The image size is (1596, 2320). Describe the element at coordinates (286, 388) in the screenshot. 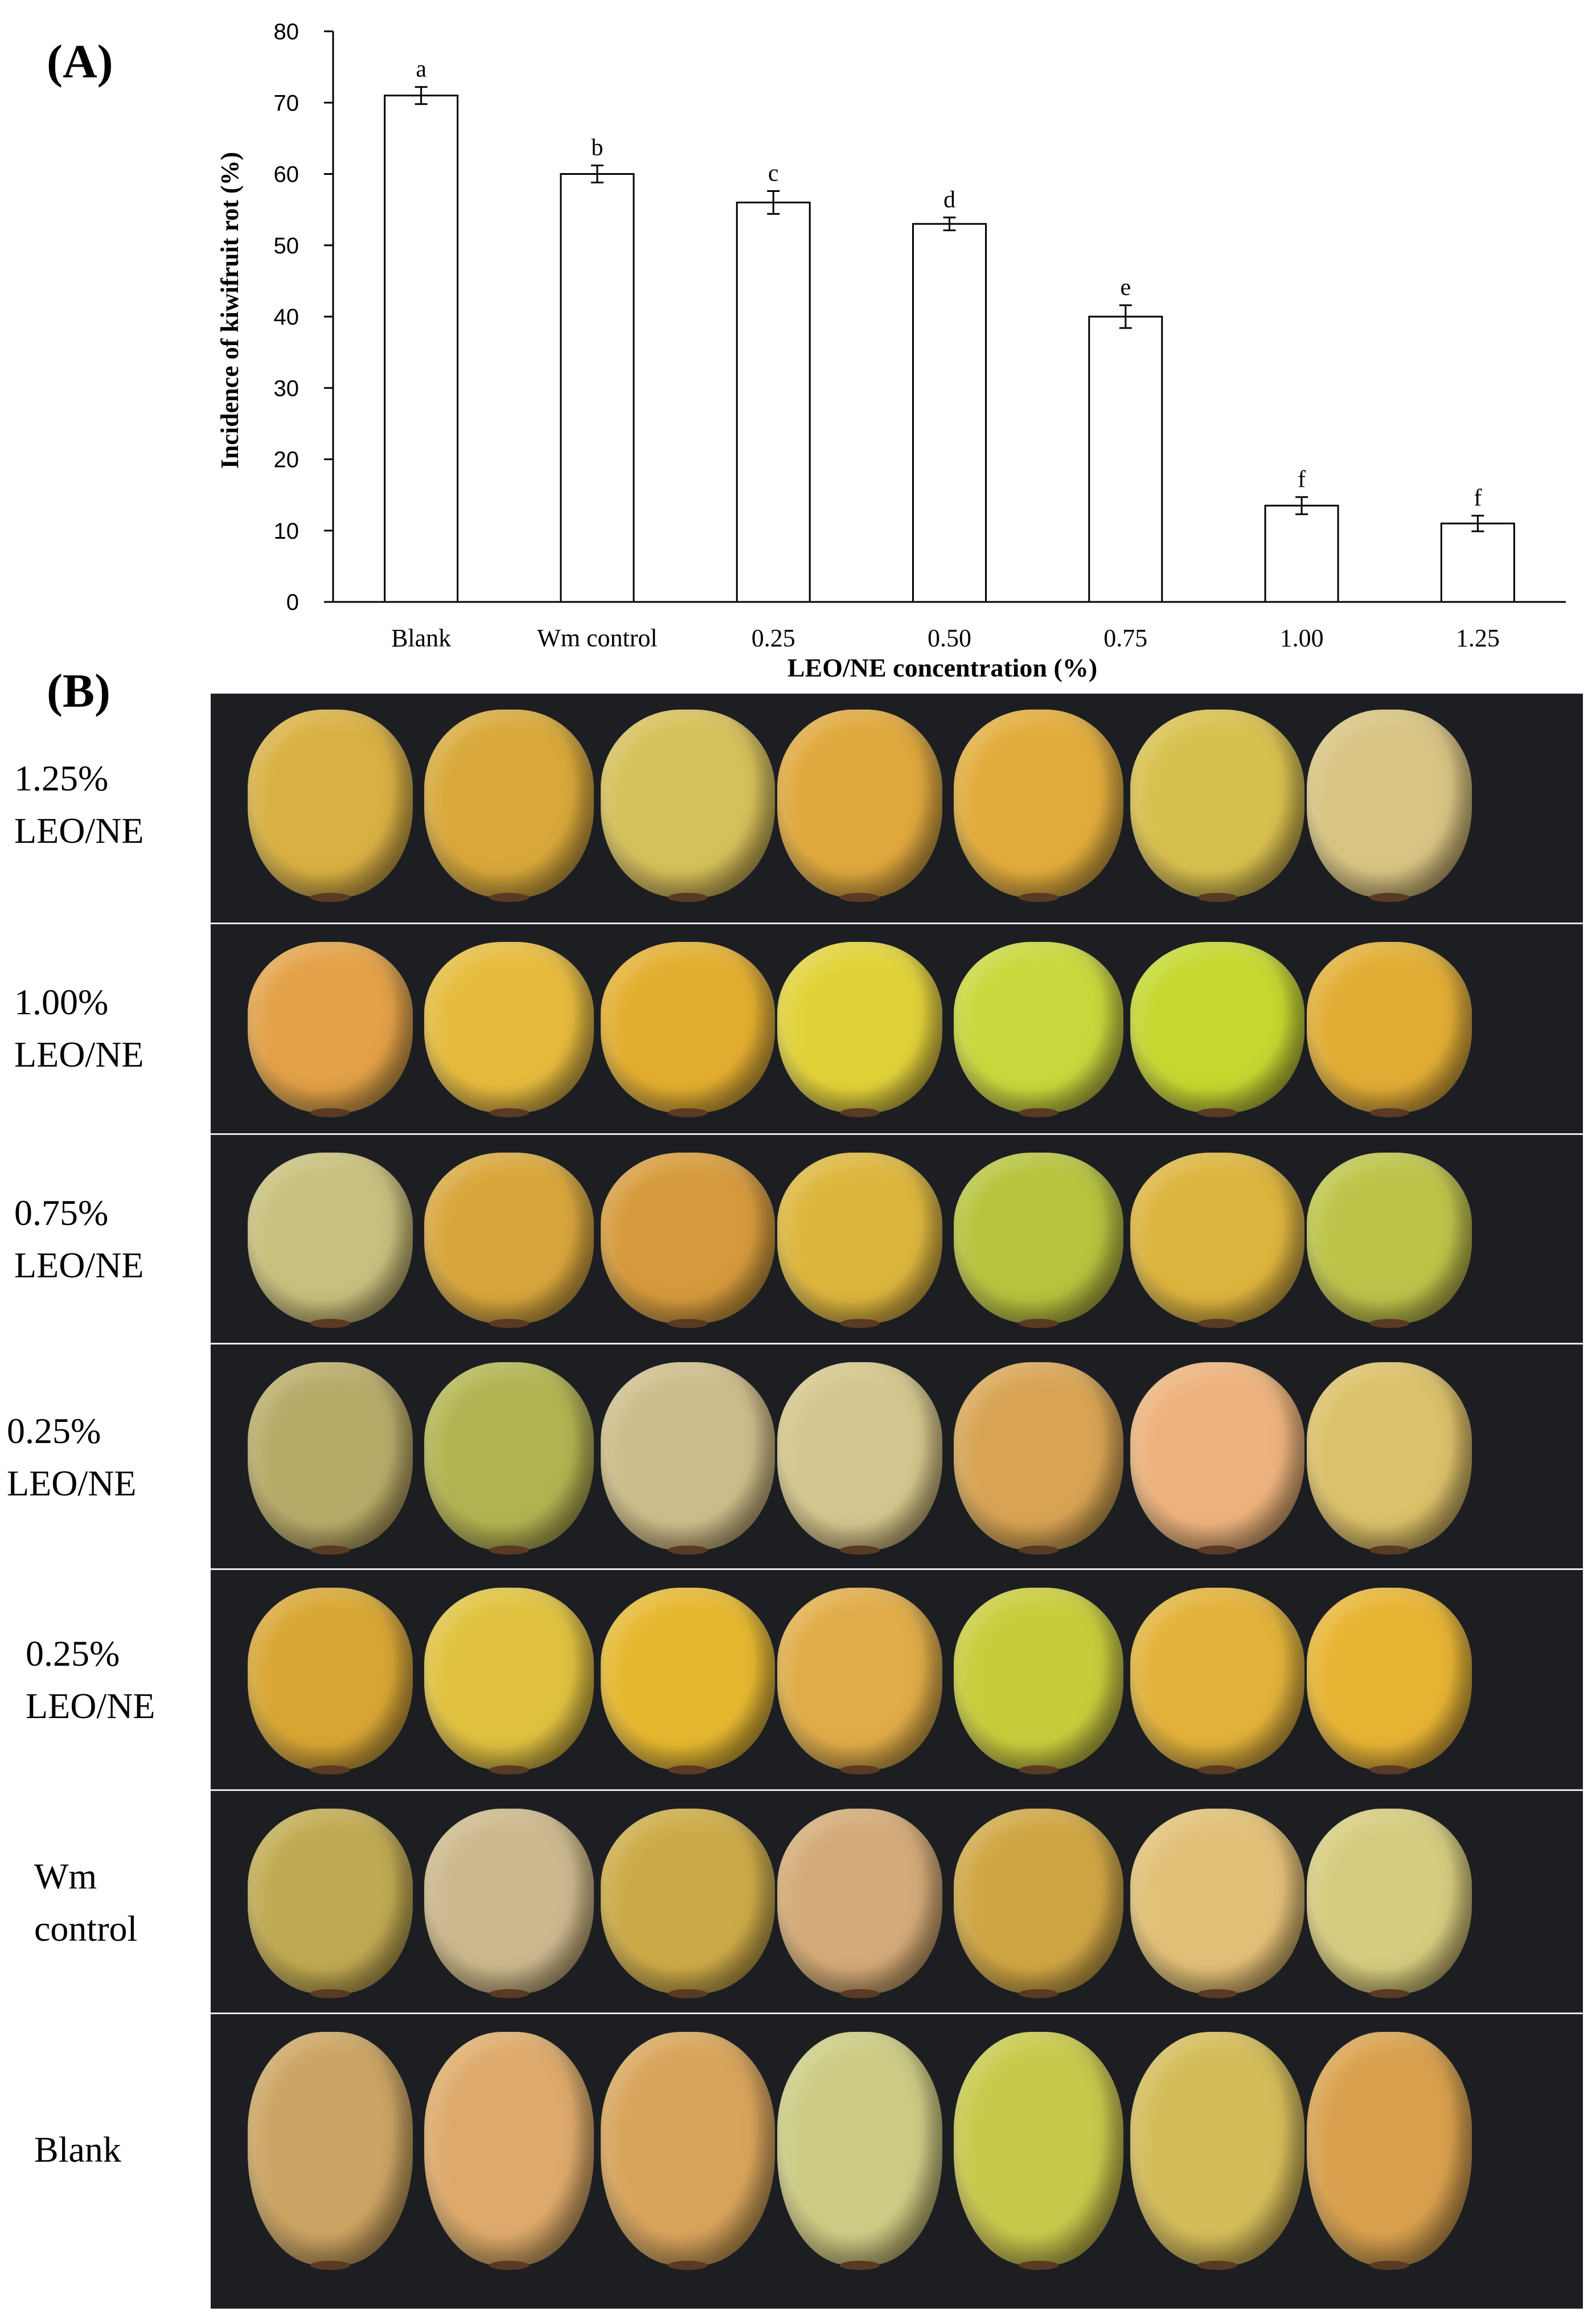

I see `y-tick-label: 30` at that location.